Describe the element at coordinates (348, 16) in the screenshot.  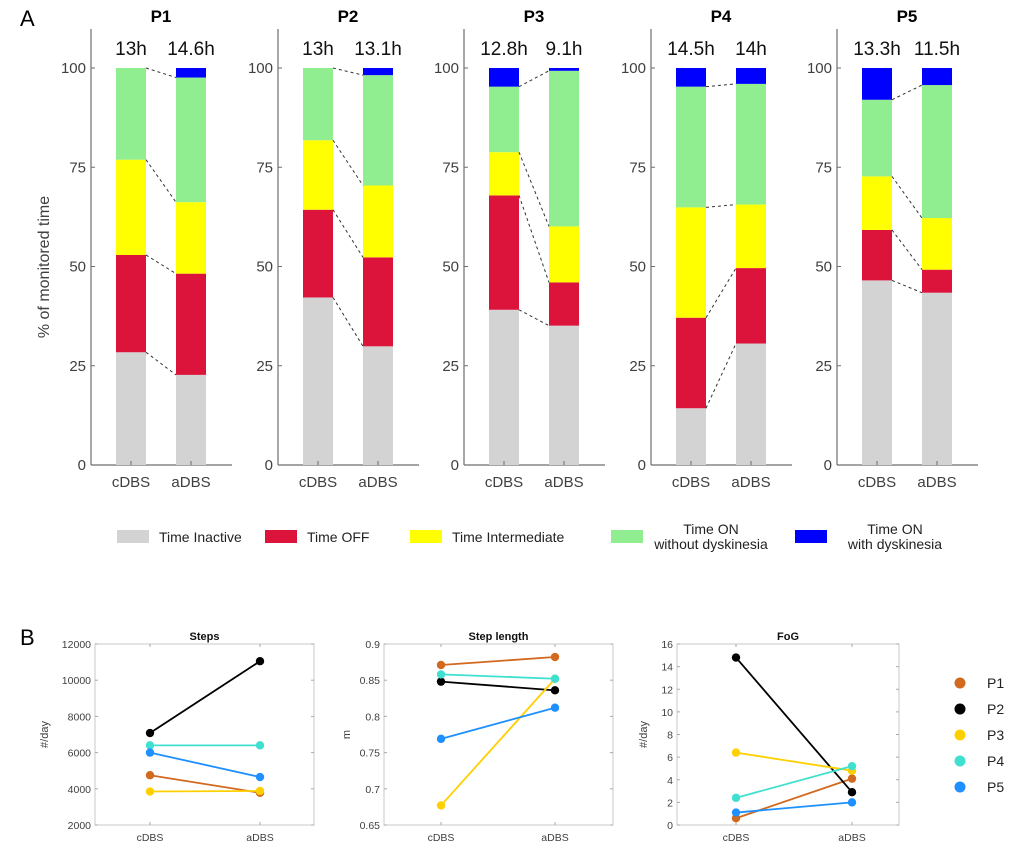
I see `subplot-title: P2` at that location.